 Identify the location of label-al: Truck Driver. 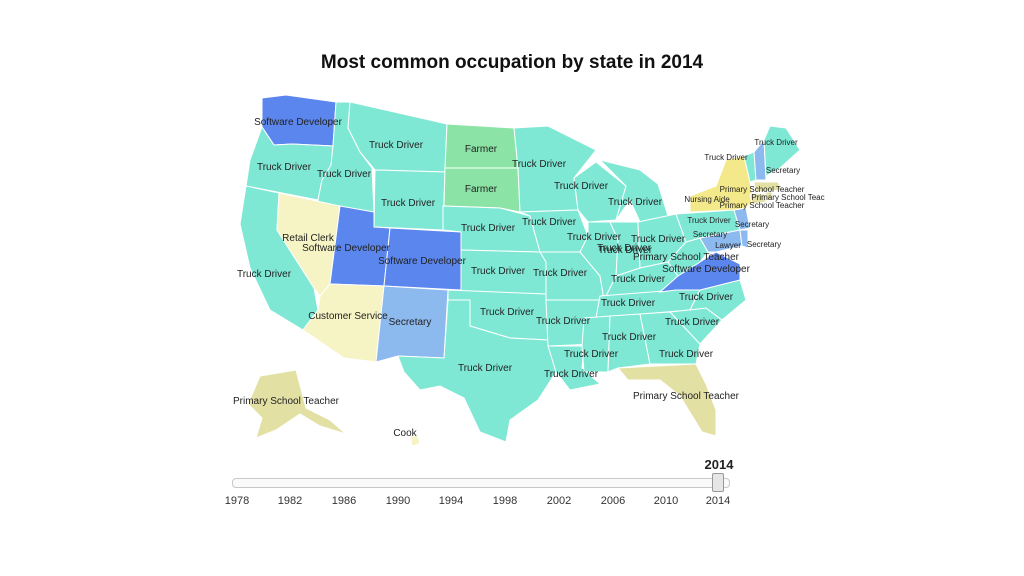
(629, 337).